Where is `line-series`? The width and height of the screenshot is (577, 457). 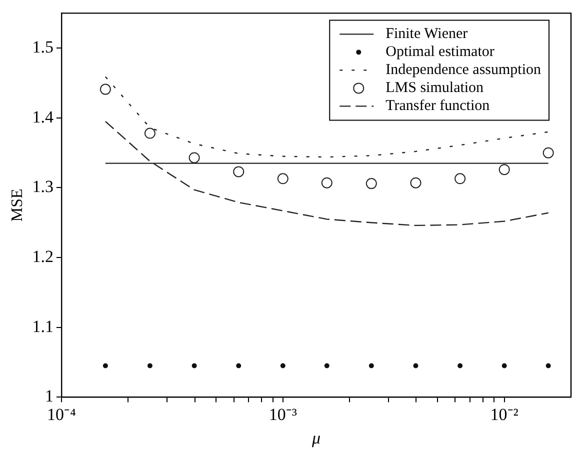 line-series is located at coordinates (326, 117).